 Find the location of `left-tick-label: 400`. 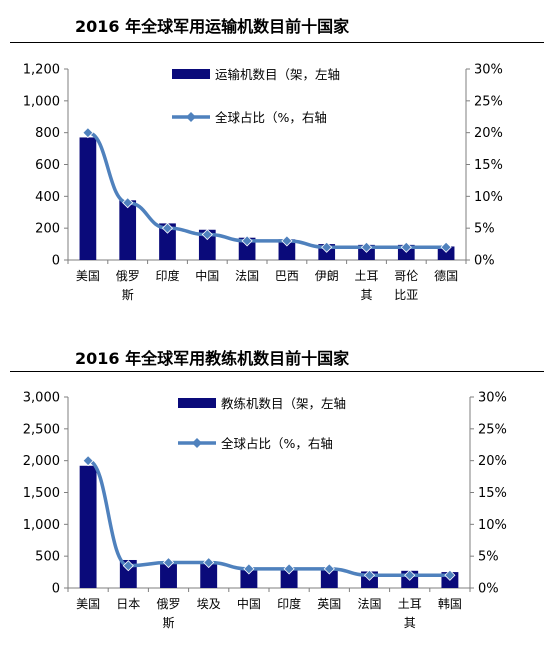

left-tick-label: 400 is located at coordinates (47, 197).